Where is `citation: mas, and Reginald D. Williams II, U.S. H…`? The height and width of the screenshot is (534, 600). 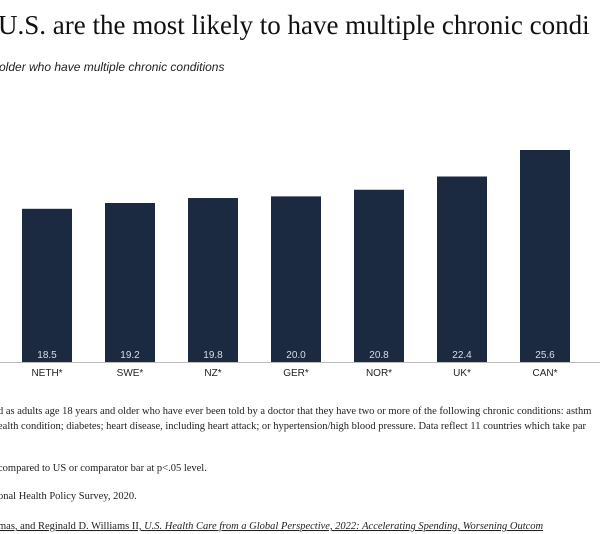
citation: mas, and Reginald D. Williams II, U.S. H… is located at coordinates (272, 526).